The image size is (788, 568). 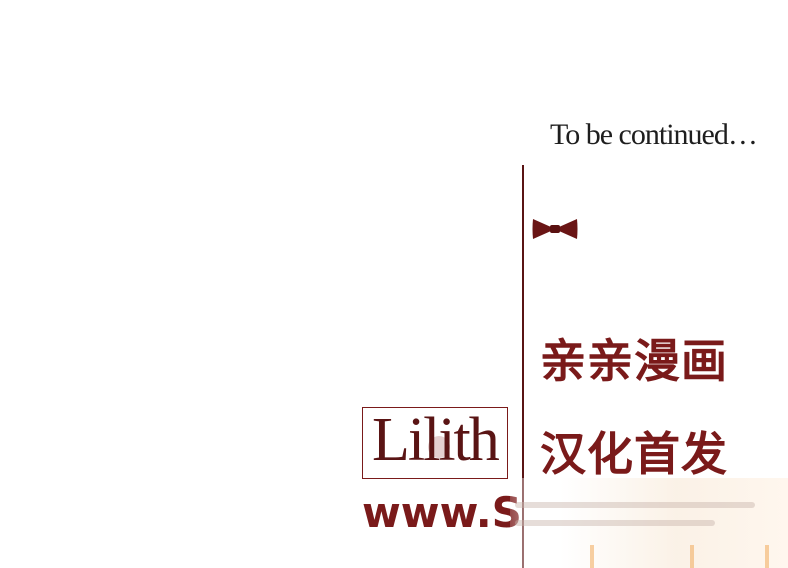 What do you see at coordinates (523, 366) in the screenshot?
I see `vertical-divider` at bounding box center [523, 366].